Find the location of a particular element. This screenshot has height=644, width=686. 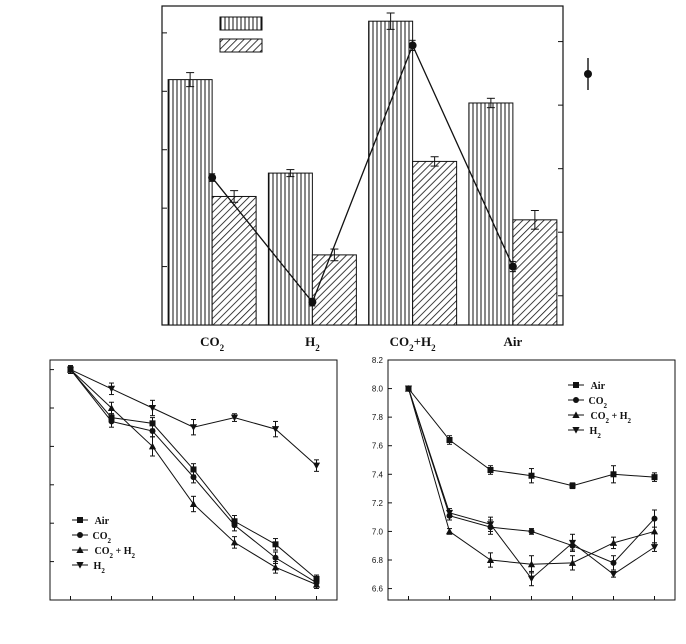

bar-total-lipid-h2 is located at coordinates (290, 249).